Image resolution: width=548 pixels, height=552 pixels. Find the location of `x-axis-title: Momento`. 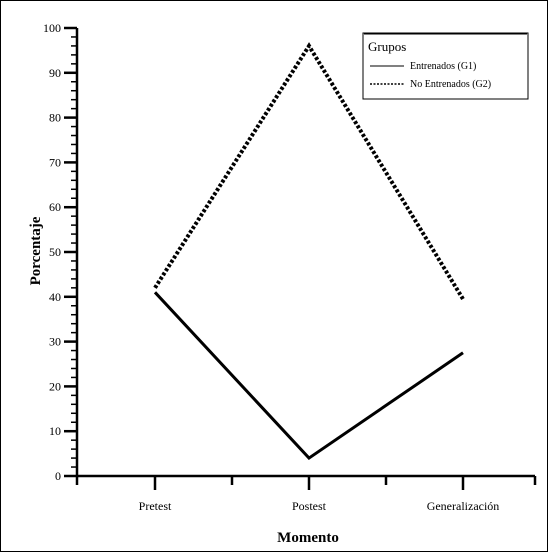

x-axis-title: Momento is located at coordinates (308, 538).